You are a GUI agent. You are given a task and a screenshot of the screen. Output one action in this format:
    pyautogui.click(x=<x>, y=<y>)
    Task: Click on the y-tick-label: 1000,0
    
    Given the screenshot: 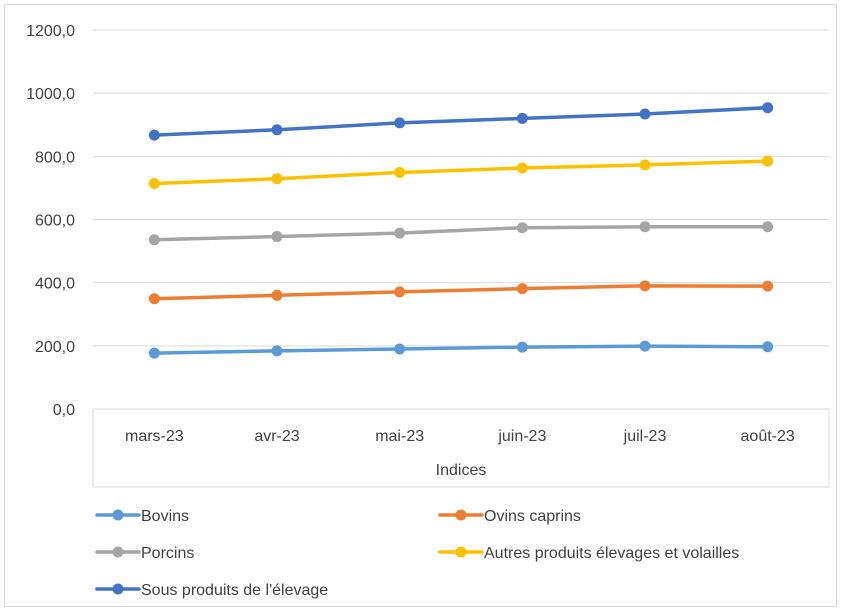 What is the action you would take?
    pyautogui.click(x=50, y=94)
    